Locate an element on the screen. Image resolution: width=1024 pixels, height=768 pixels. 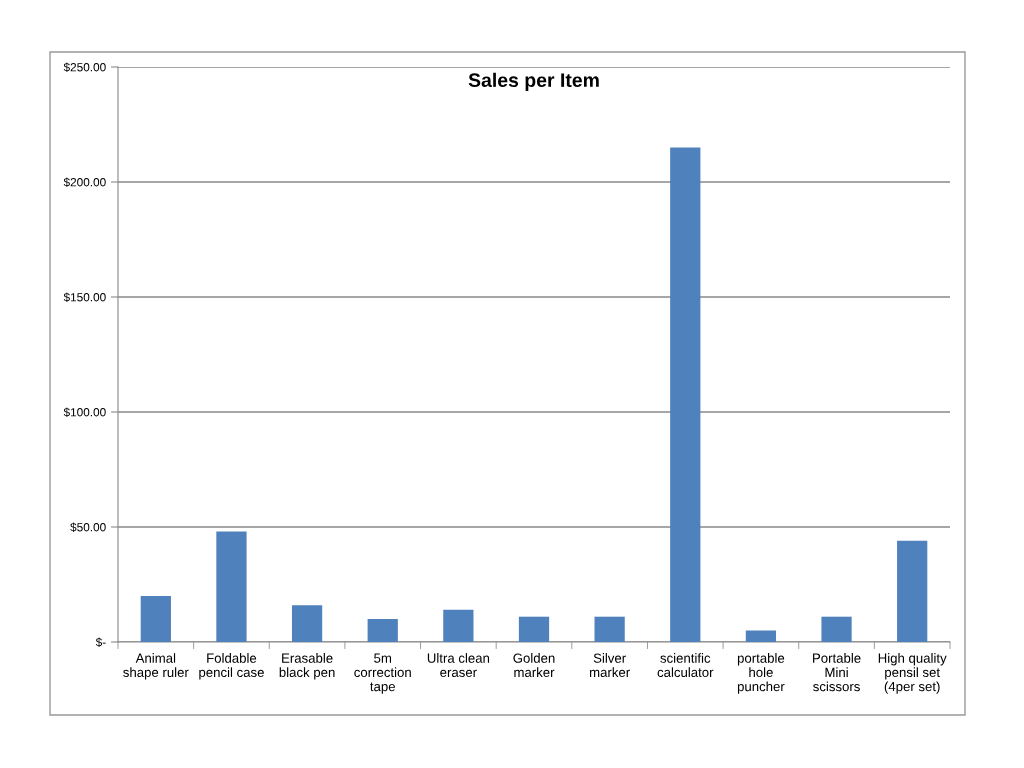
y-tick-label: $100.00 is located at coordinates (84, 412).